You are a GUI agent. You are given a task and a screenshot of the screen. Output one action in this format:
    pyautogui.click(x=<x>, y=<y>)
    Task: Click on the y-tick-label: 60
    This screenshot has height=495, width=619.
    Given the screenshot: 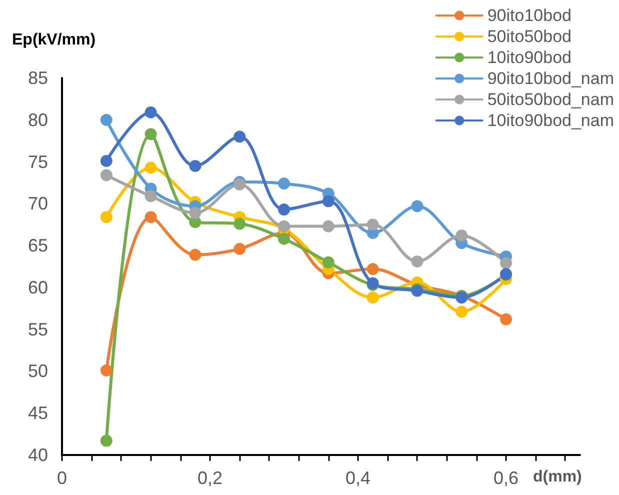 What is the action you would take?
    pyautogui.click(x=38, y=287)
    